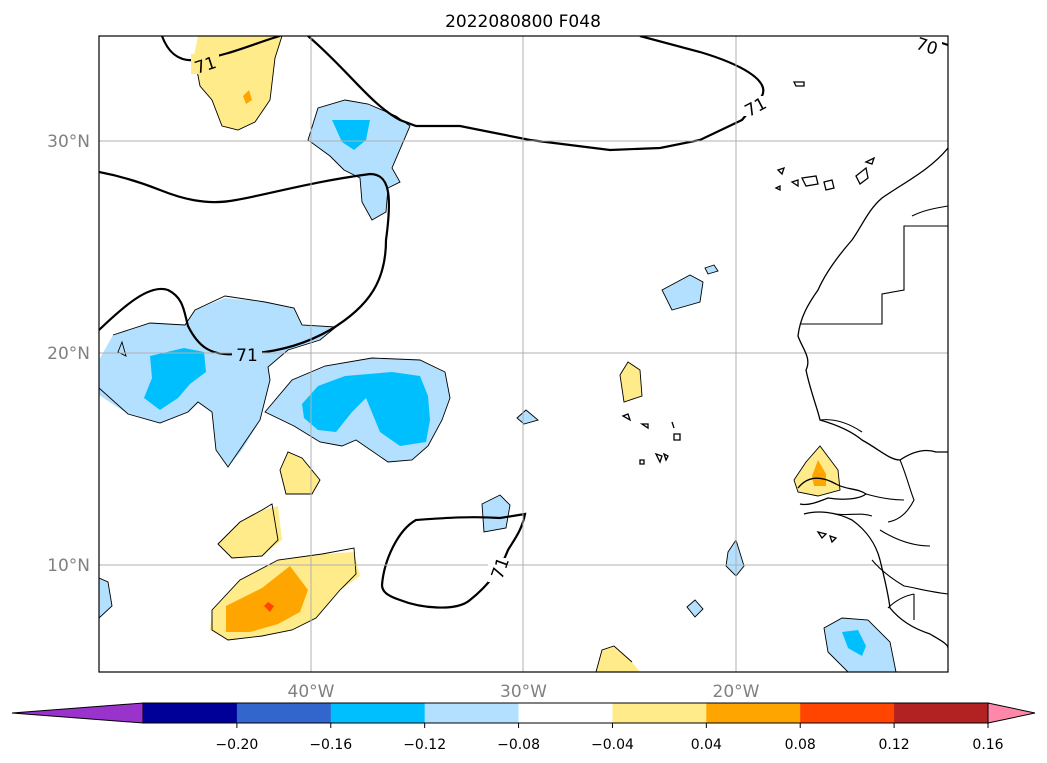  What do you see at coordinates (523, 22) in the screenshot?
I see `chart-title: 2022080800 F048` at bounding box center [523, 22].